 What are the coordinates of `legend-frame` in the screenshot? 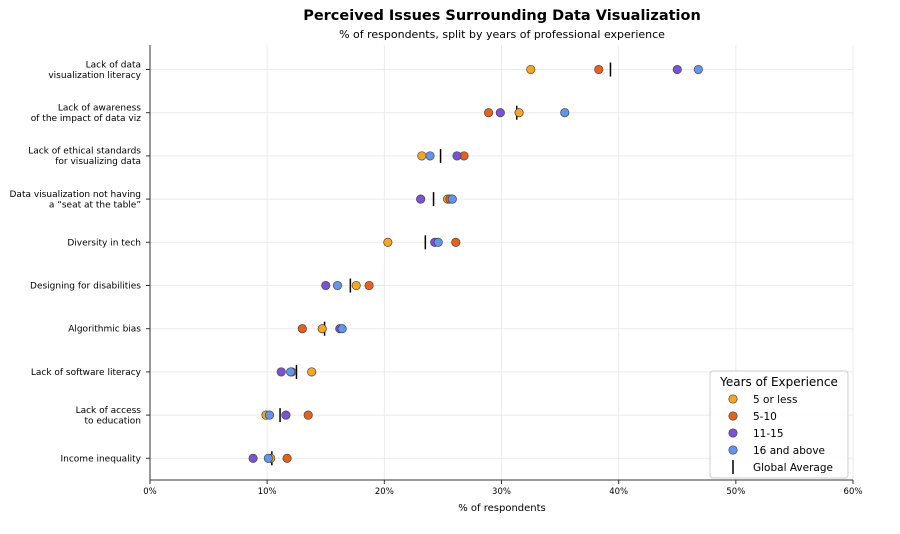 It's located at (779, 424).